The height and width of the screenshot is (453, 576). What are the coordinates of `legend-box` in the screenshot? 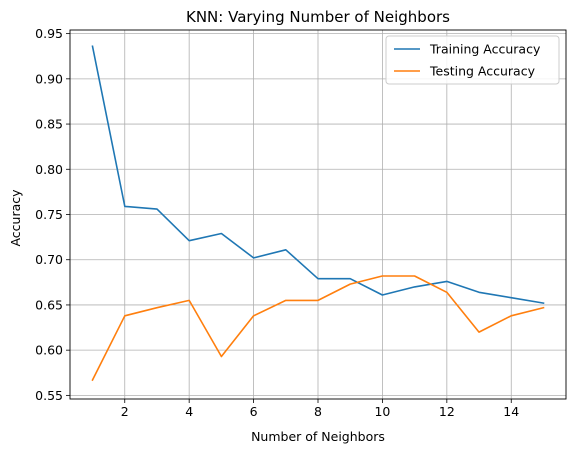 It's located at (472, 60).